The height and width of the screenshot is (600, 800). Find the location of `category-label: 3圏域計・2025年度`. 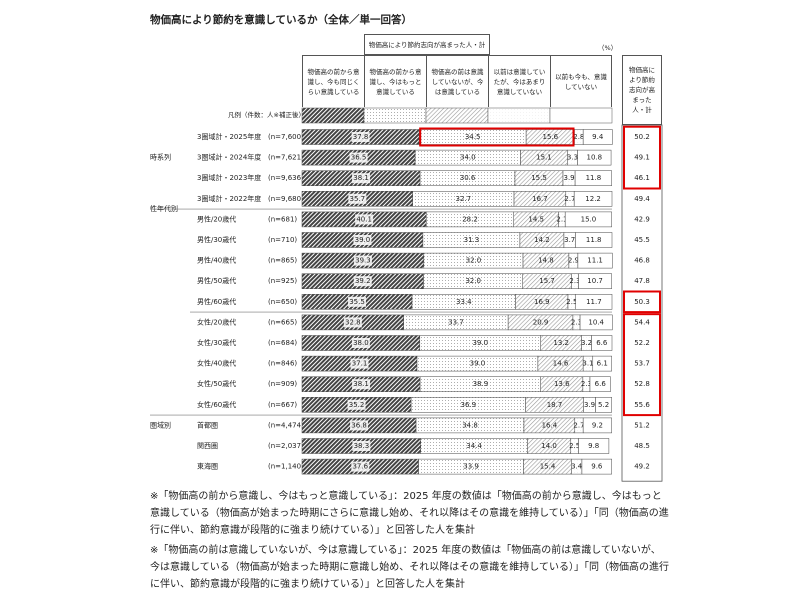

category-label: 3圏域計・2025年度 is located at coordinates (229, 136).